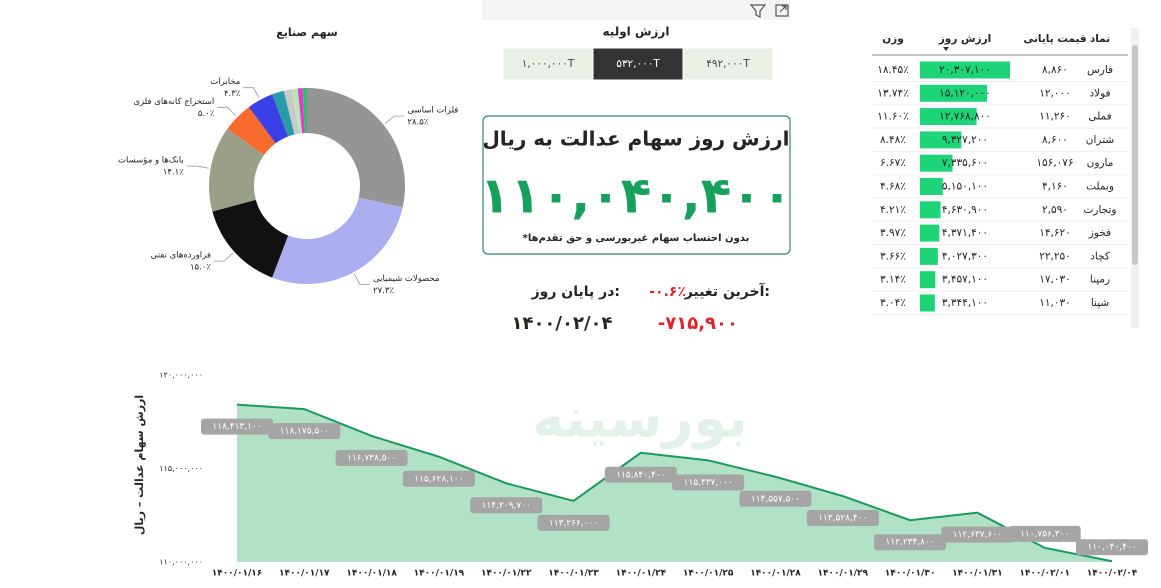  I want to click on y-tick-label: ۱۱۵,۰۰۰,۰۰۰, so click(181, 468).